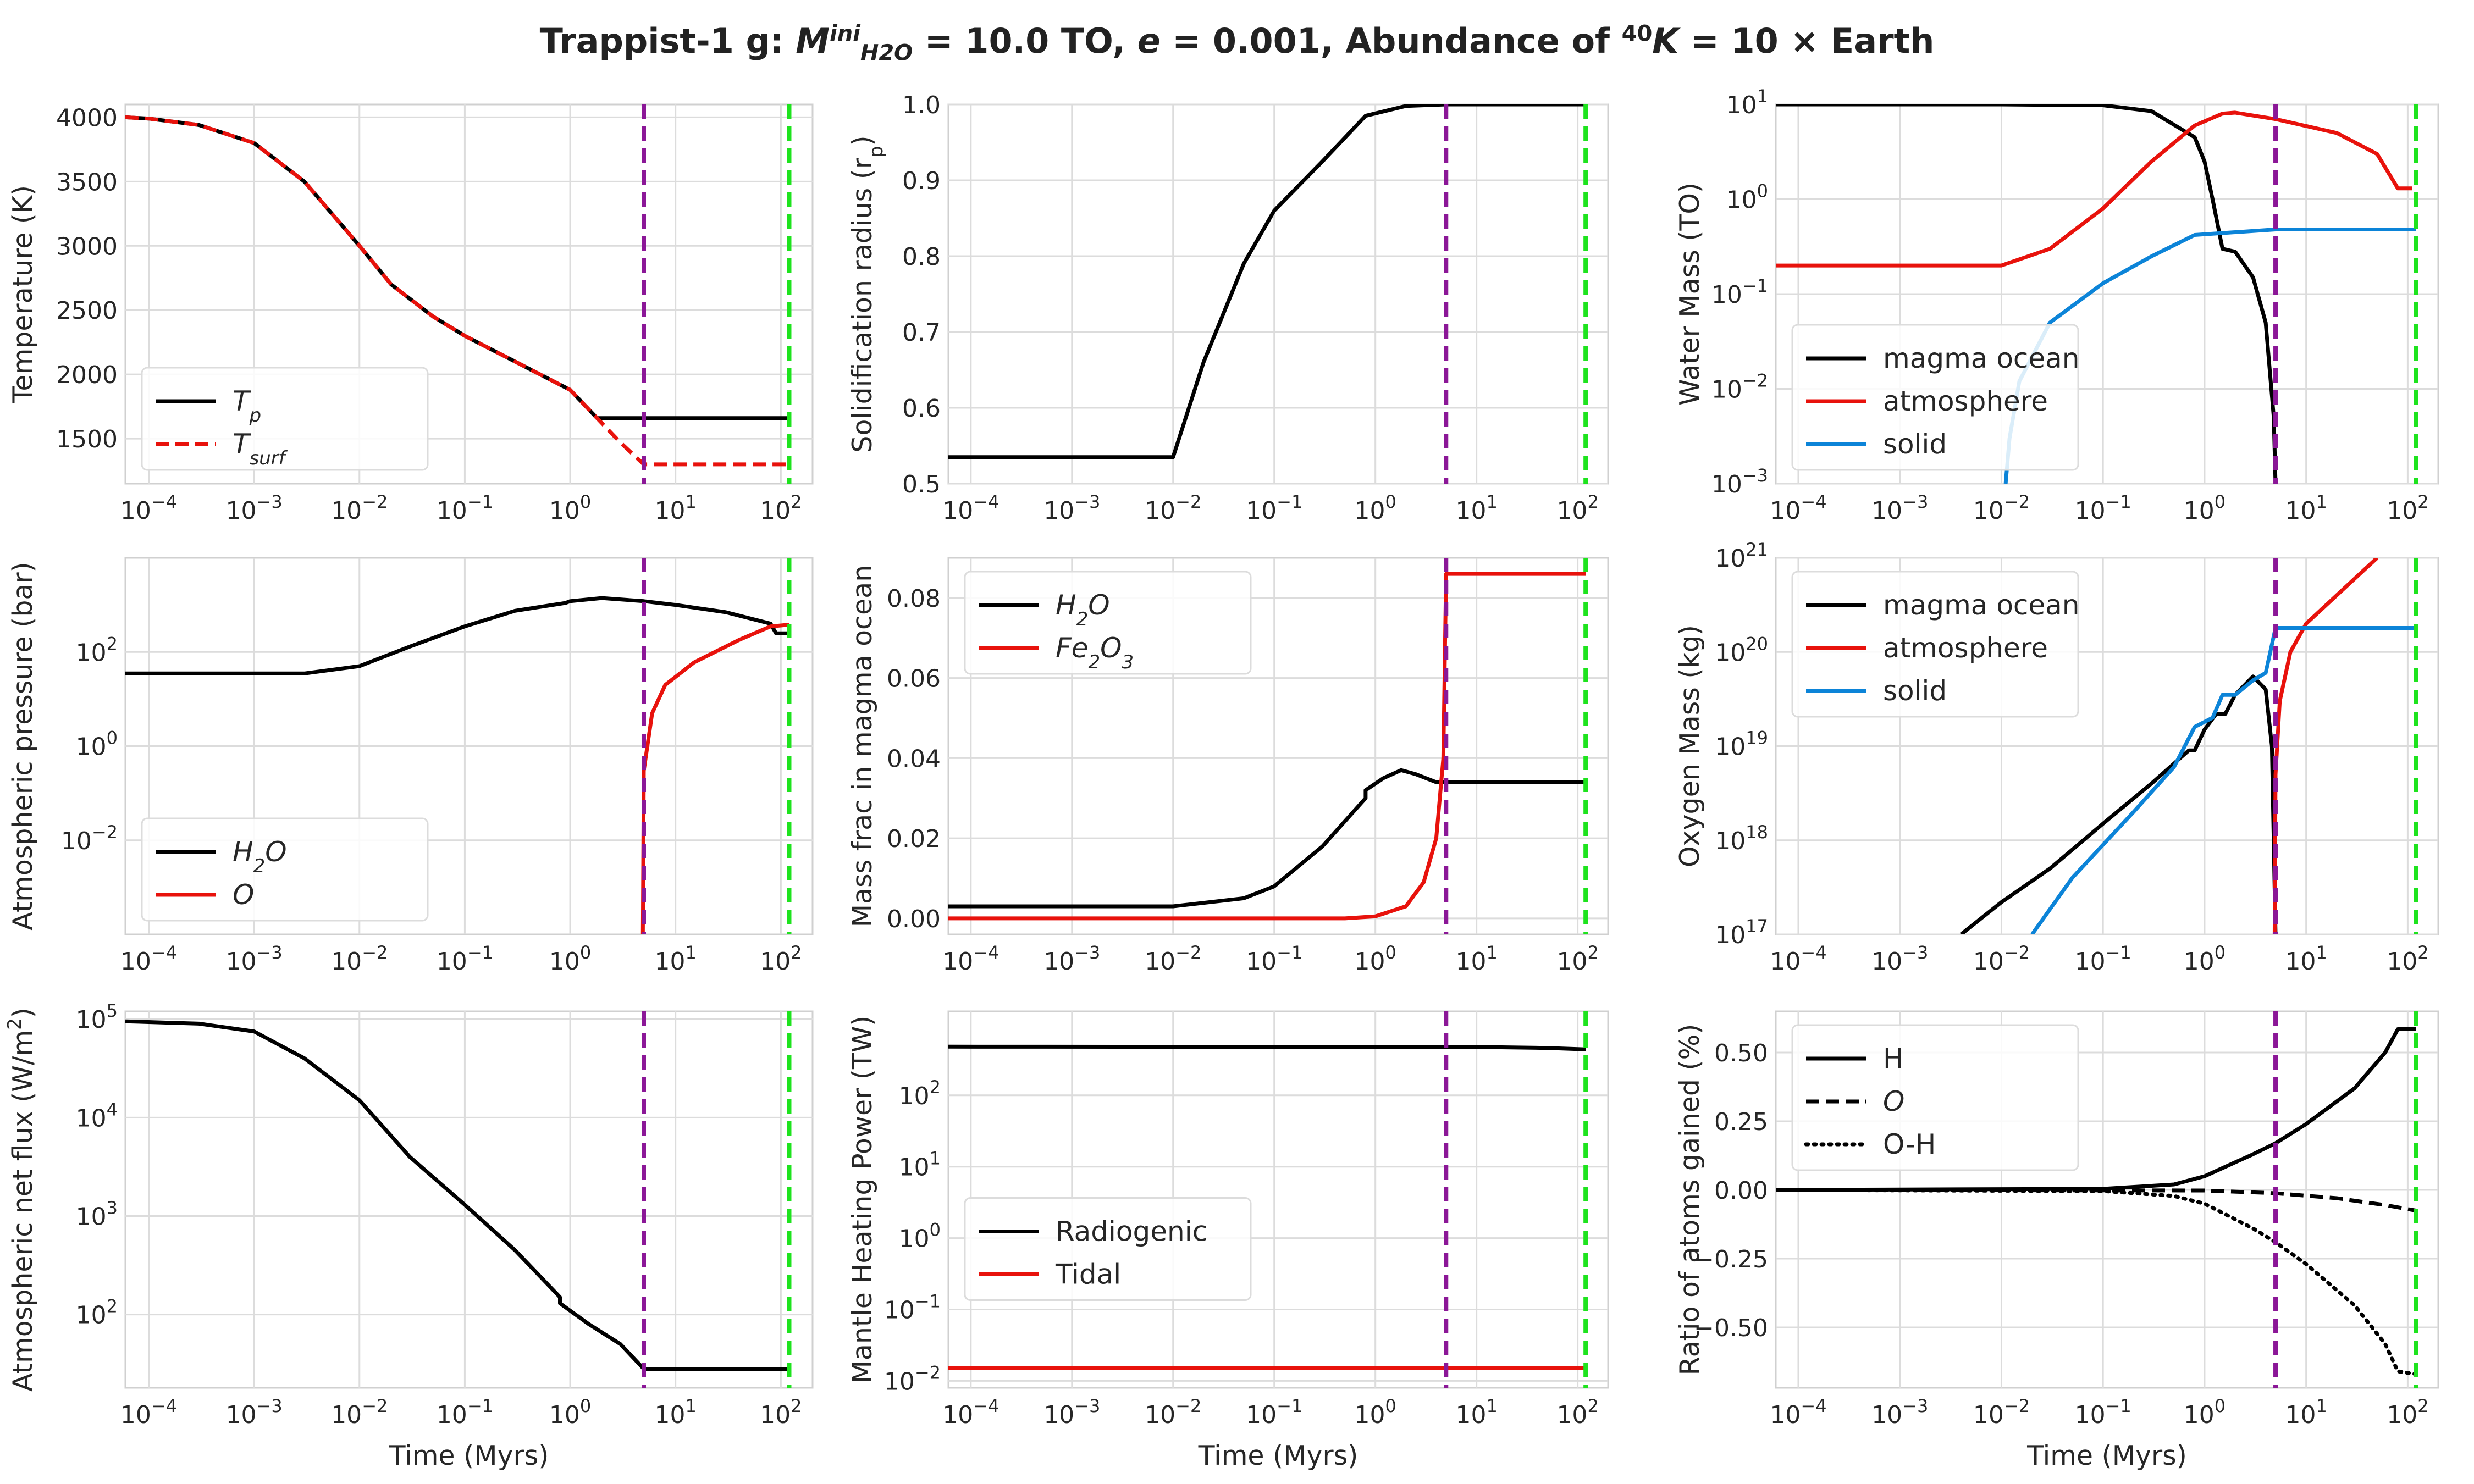  Describe the element at coordinates (1740, 482) in the screenshot. I see `y-tick-label: 10⁻³` at that location.